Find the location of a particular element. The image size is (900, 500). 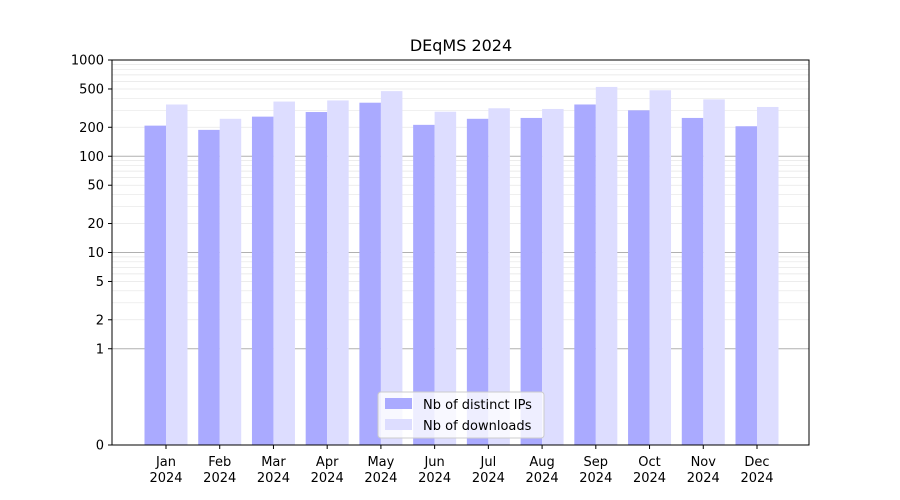

y-tick-label: 20 is located at coordinates (95, 224).